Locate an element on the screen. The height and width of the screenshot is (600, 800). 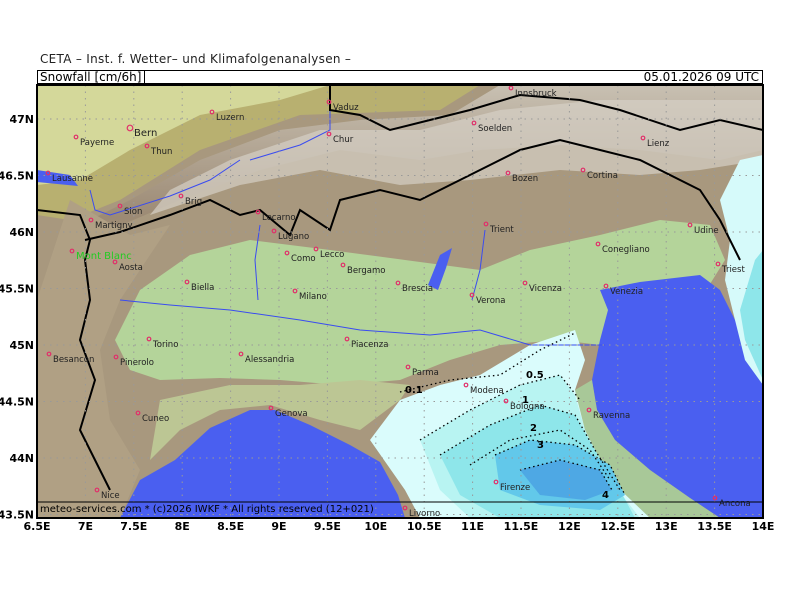
city-lecco: Lecco is located at coordinates (328, 253).